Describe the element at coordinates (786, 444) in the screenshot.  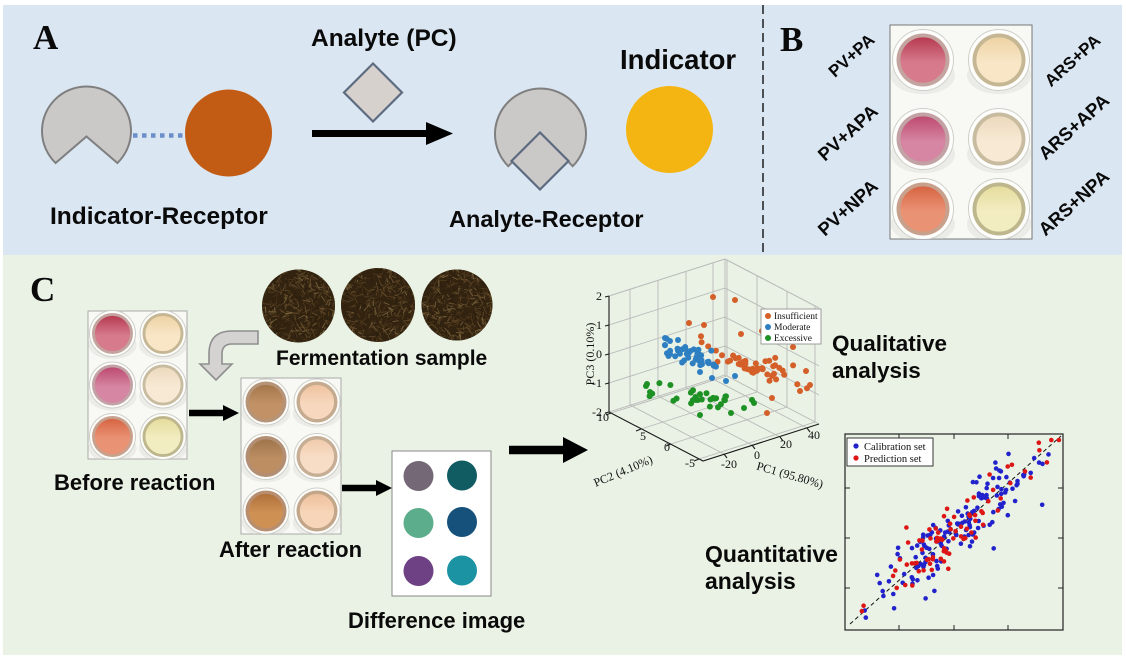
I see `svg-text: 20` at that location.